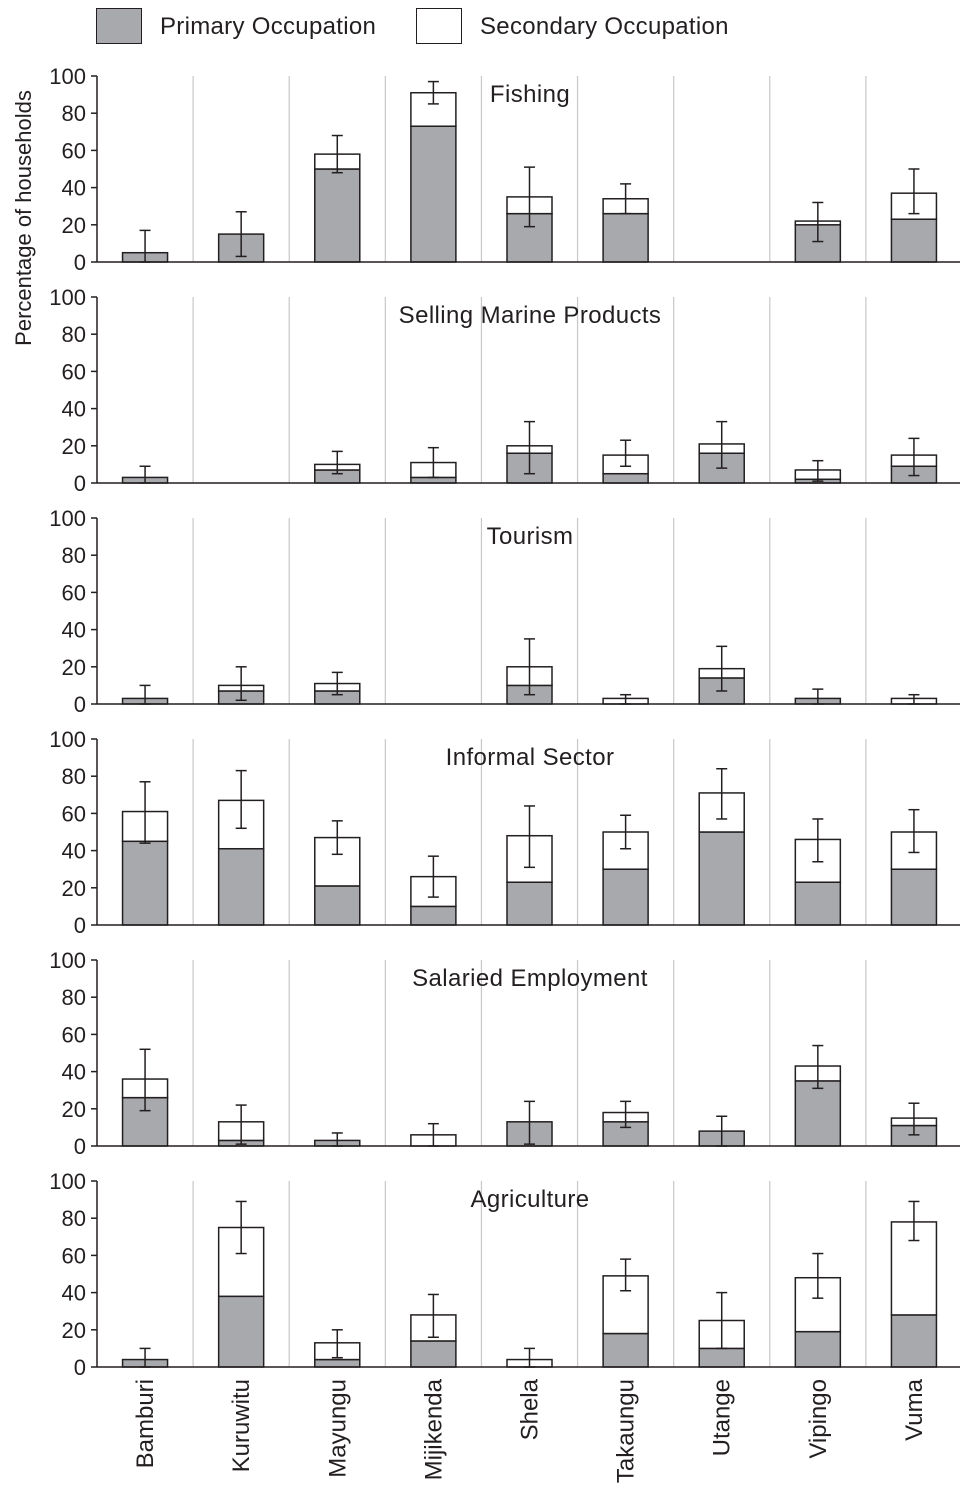 This screenshot has width=960, height=1494. What do you see at coordinates (722, 1417) in the screenshot?
I see `x-tick-label: Utange` at bounding box center [722, 1417].